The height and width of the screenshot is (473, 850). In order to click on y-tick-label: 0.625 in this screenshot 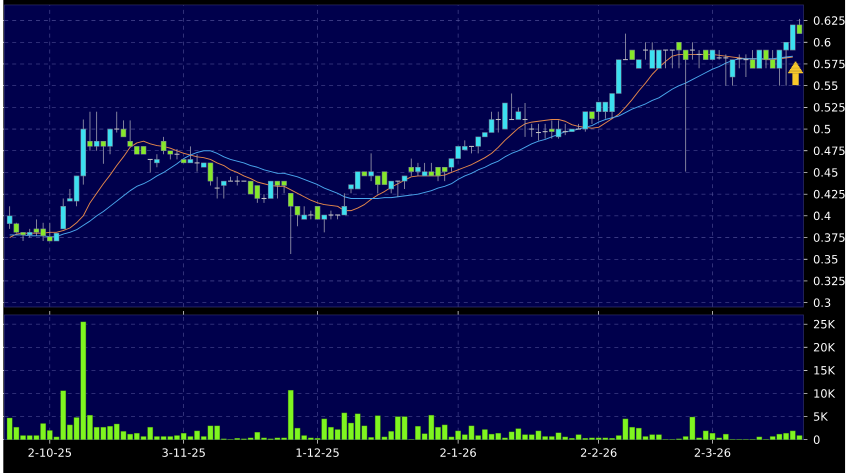, I will do `click(829, 20)`.